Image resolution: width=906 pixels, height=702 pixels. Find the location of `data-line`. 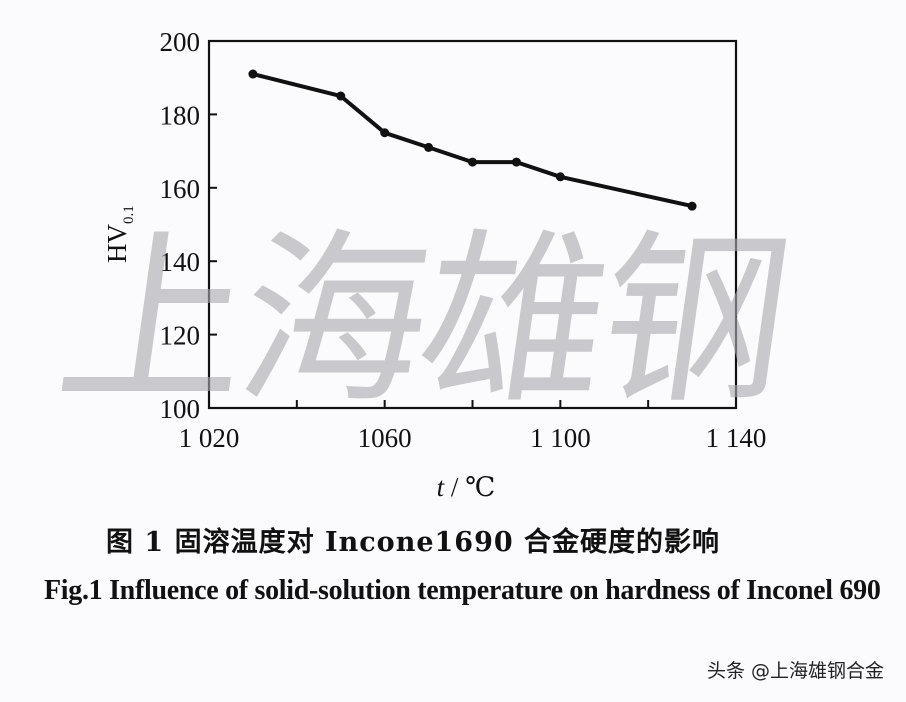

data-line is located at coordinates (472, 140).